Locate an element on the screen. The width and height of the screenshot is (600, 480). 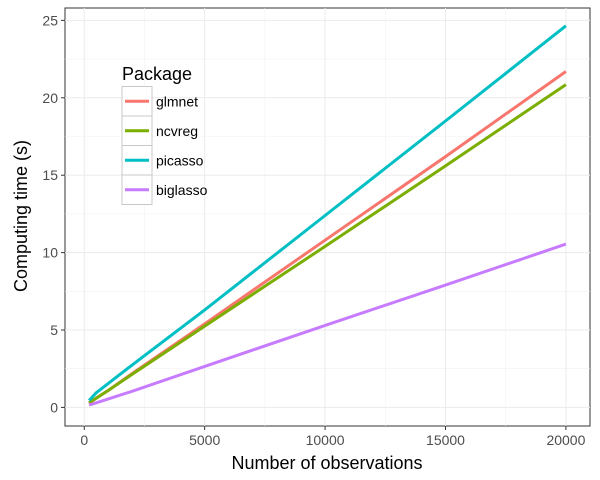
legend-title: Package is located at coordinates (157, 74).